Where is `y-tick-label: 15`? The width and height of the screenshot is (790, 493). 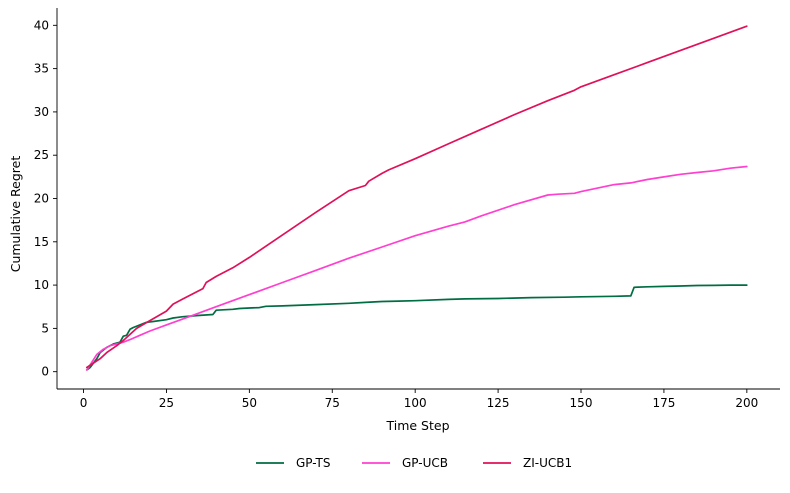 y-tick-label: 15 is located at coordinates (41, 242).